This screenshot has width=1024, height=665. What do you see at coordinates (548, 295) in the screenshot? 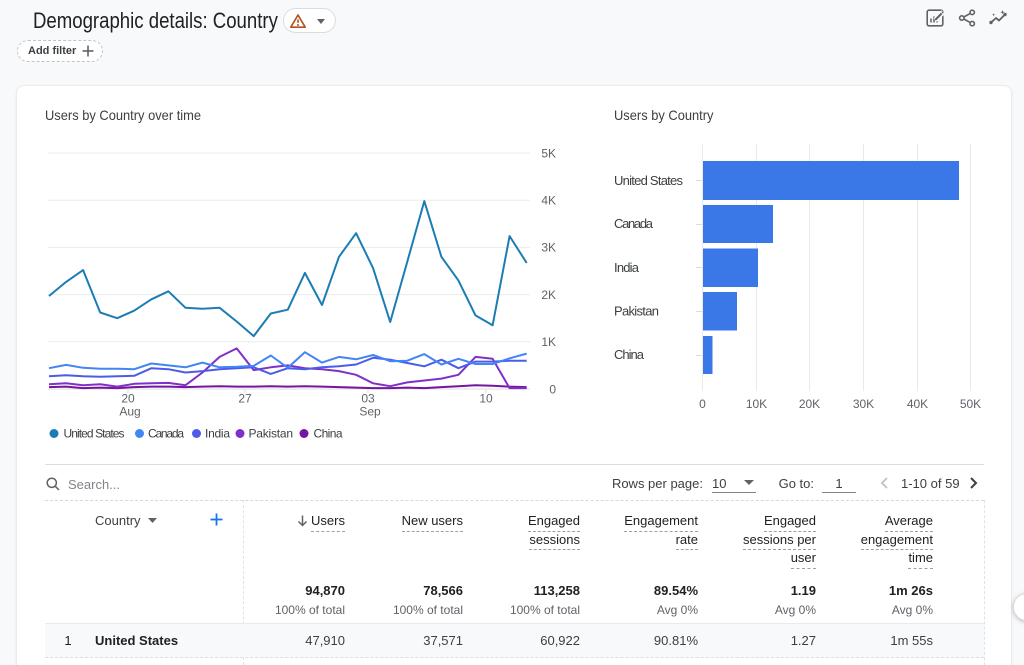
I see `svg-text: 2K` at bounding box center [548, 295].